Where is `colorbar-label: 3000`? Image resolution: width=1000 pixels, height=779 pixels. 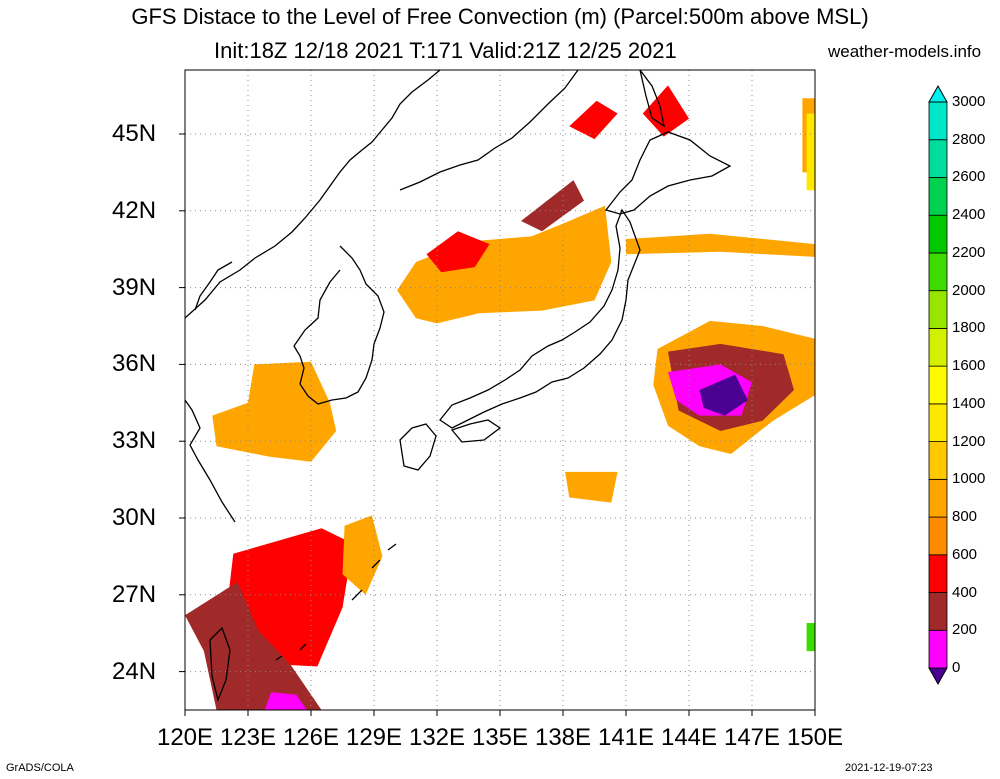
colorbar-label: 3000 is located at coordinates (969, 101).